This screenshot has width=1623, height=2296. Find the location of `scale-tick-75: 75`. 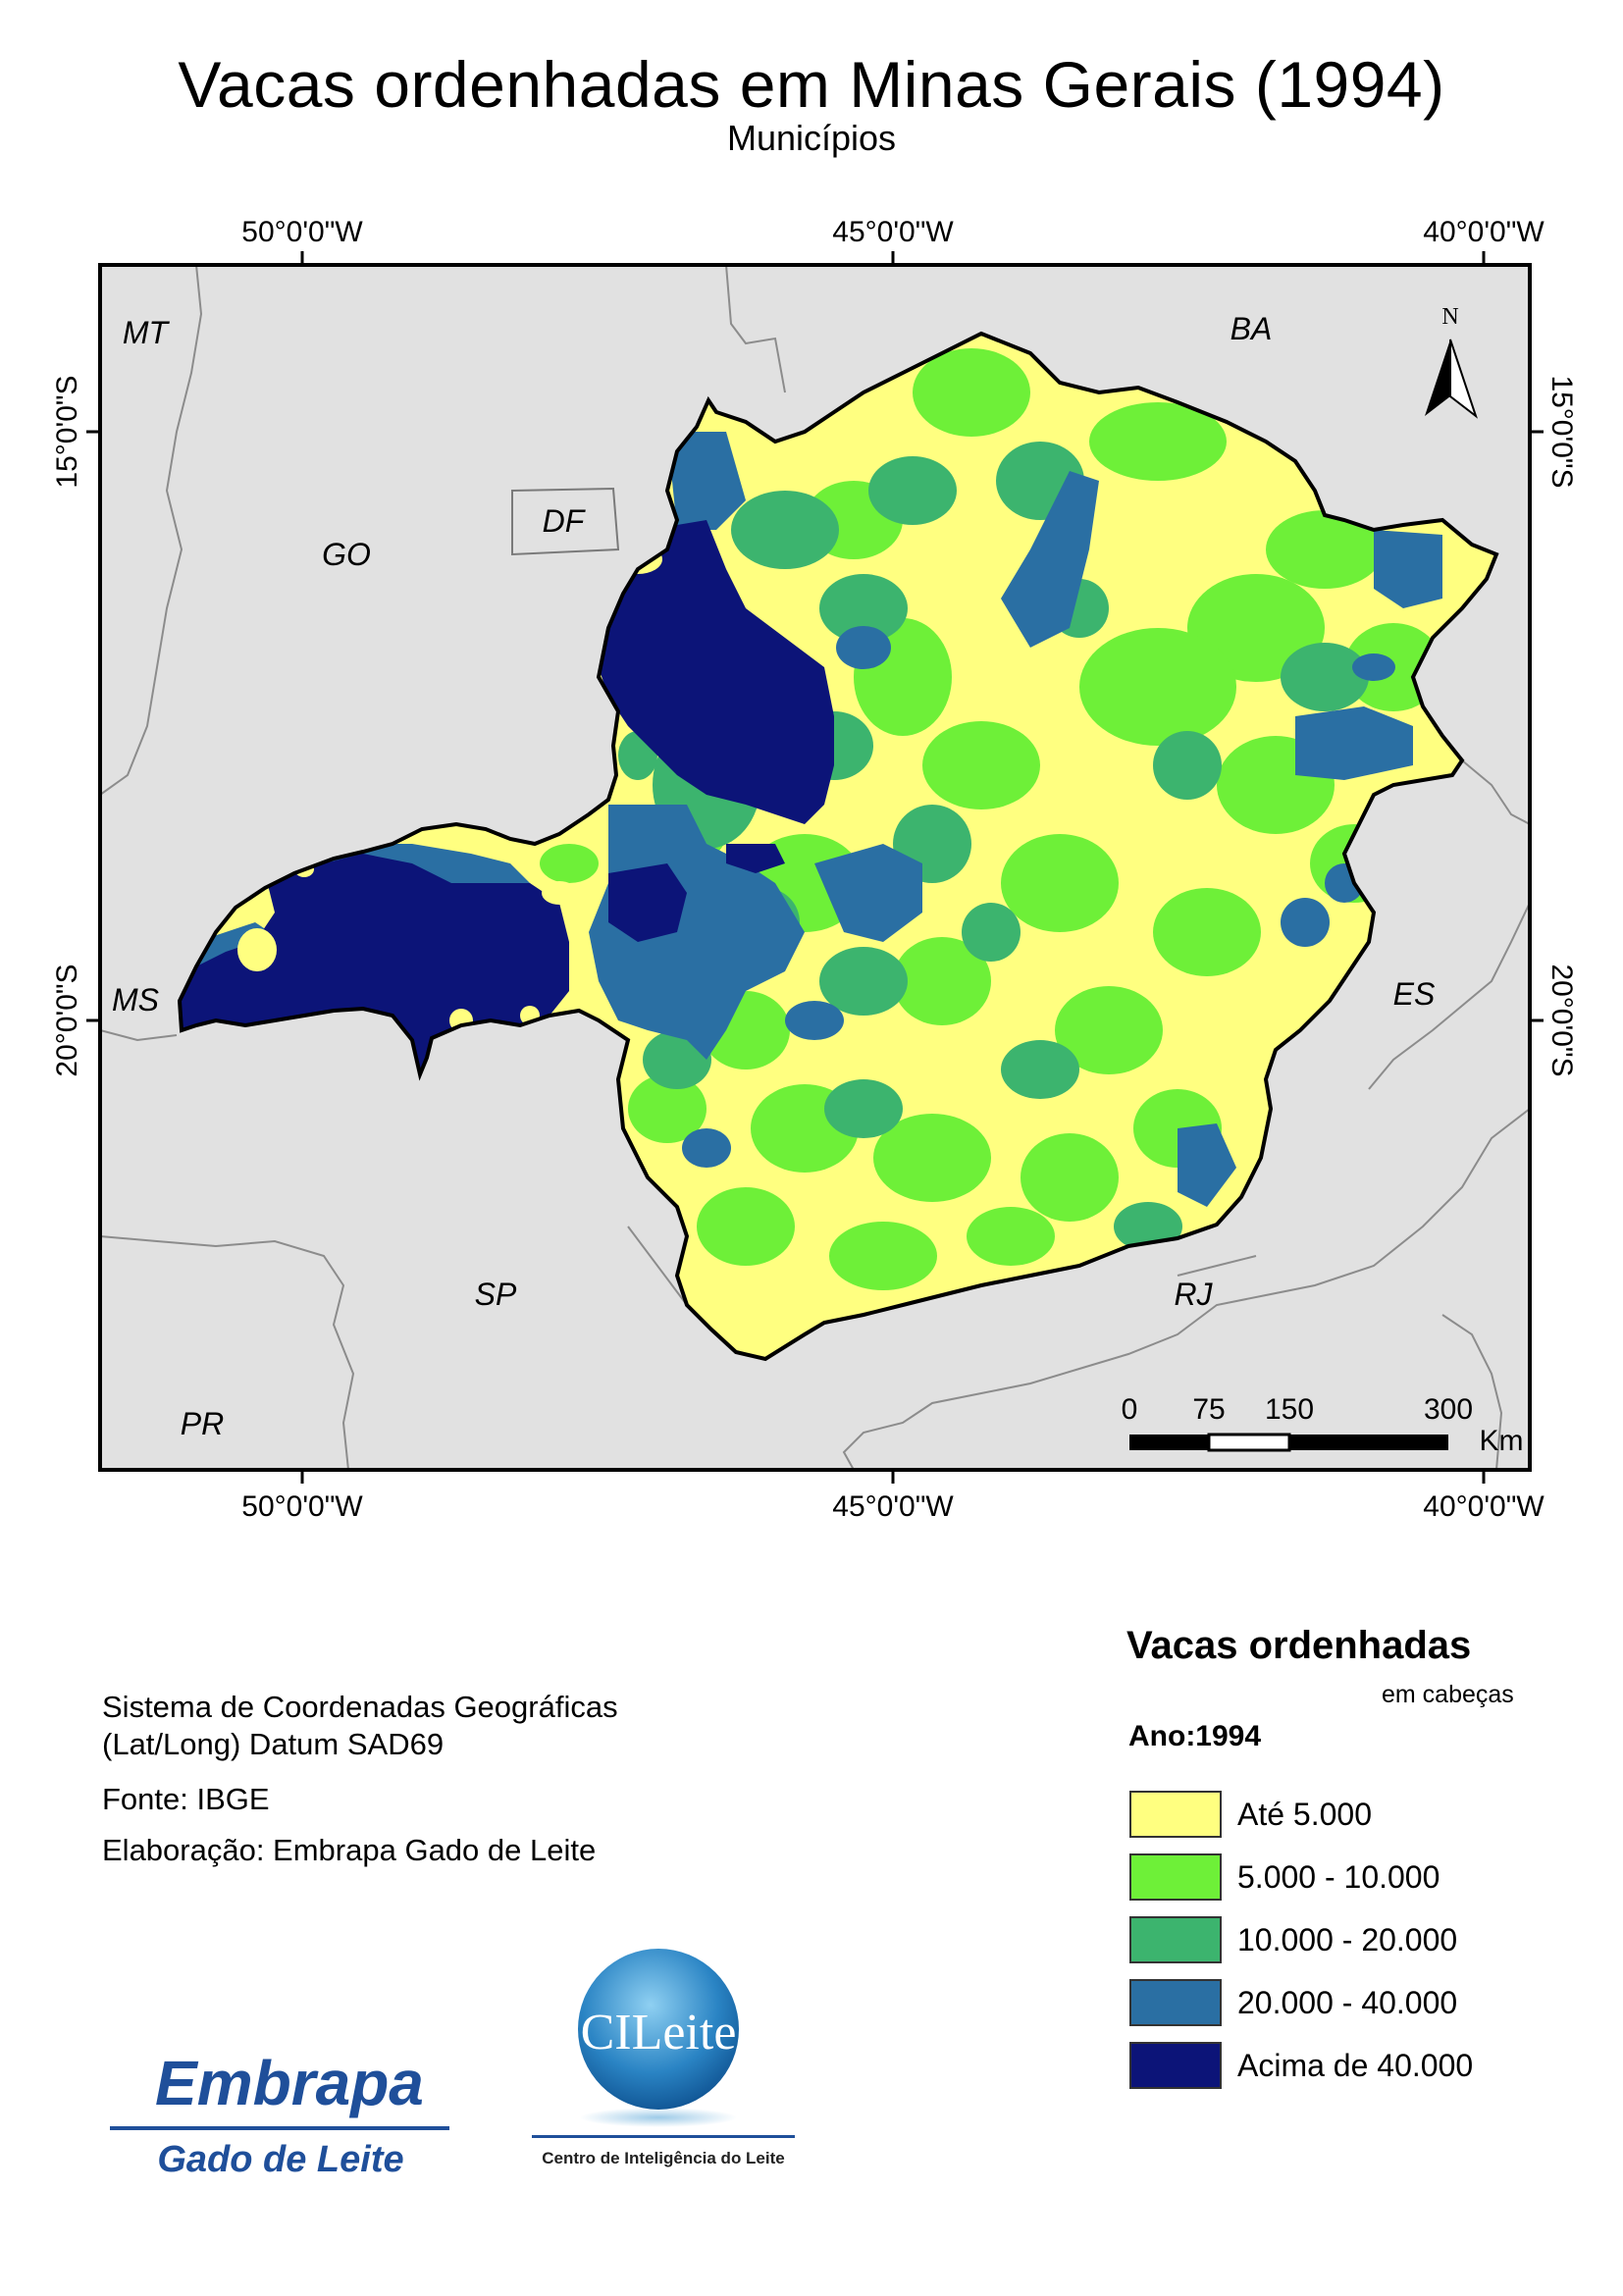

scale-tick-75: 75 is located at coordinates (1208, 1409).